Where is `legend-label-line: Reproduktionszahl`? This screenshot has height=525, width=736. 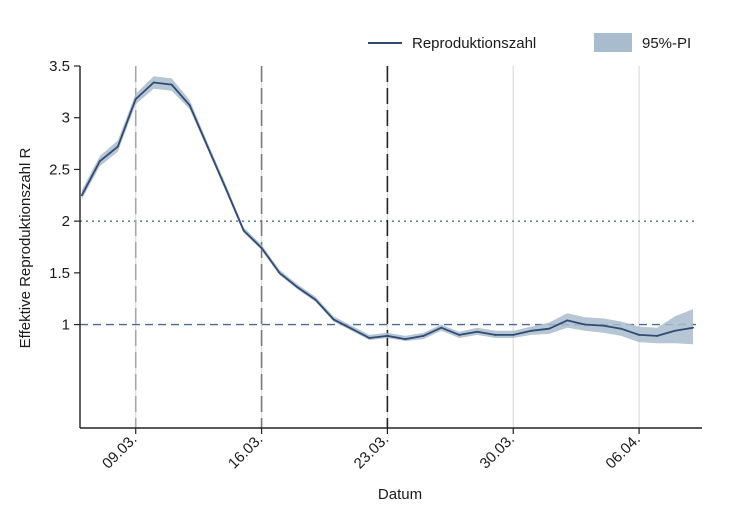
legend-label-line: Reproduktionszahl is located at coordinates (474, 43).